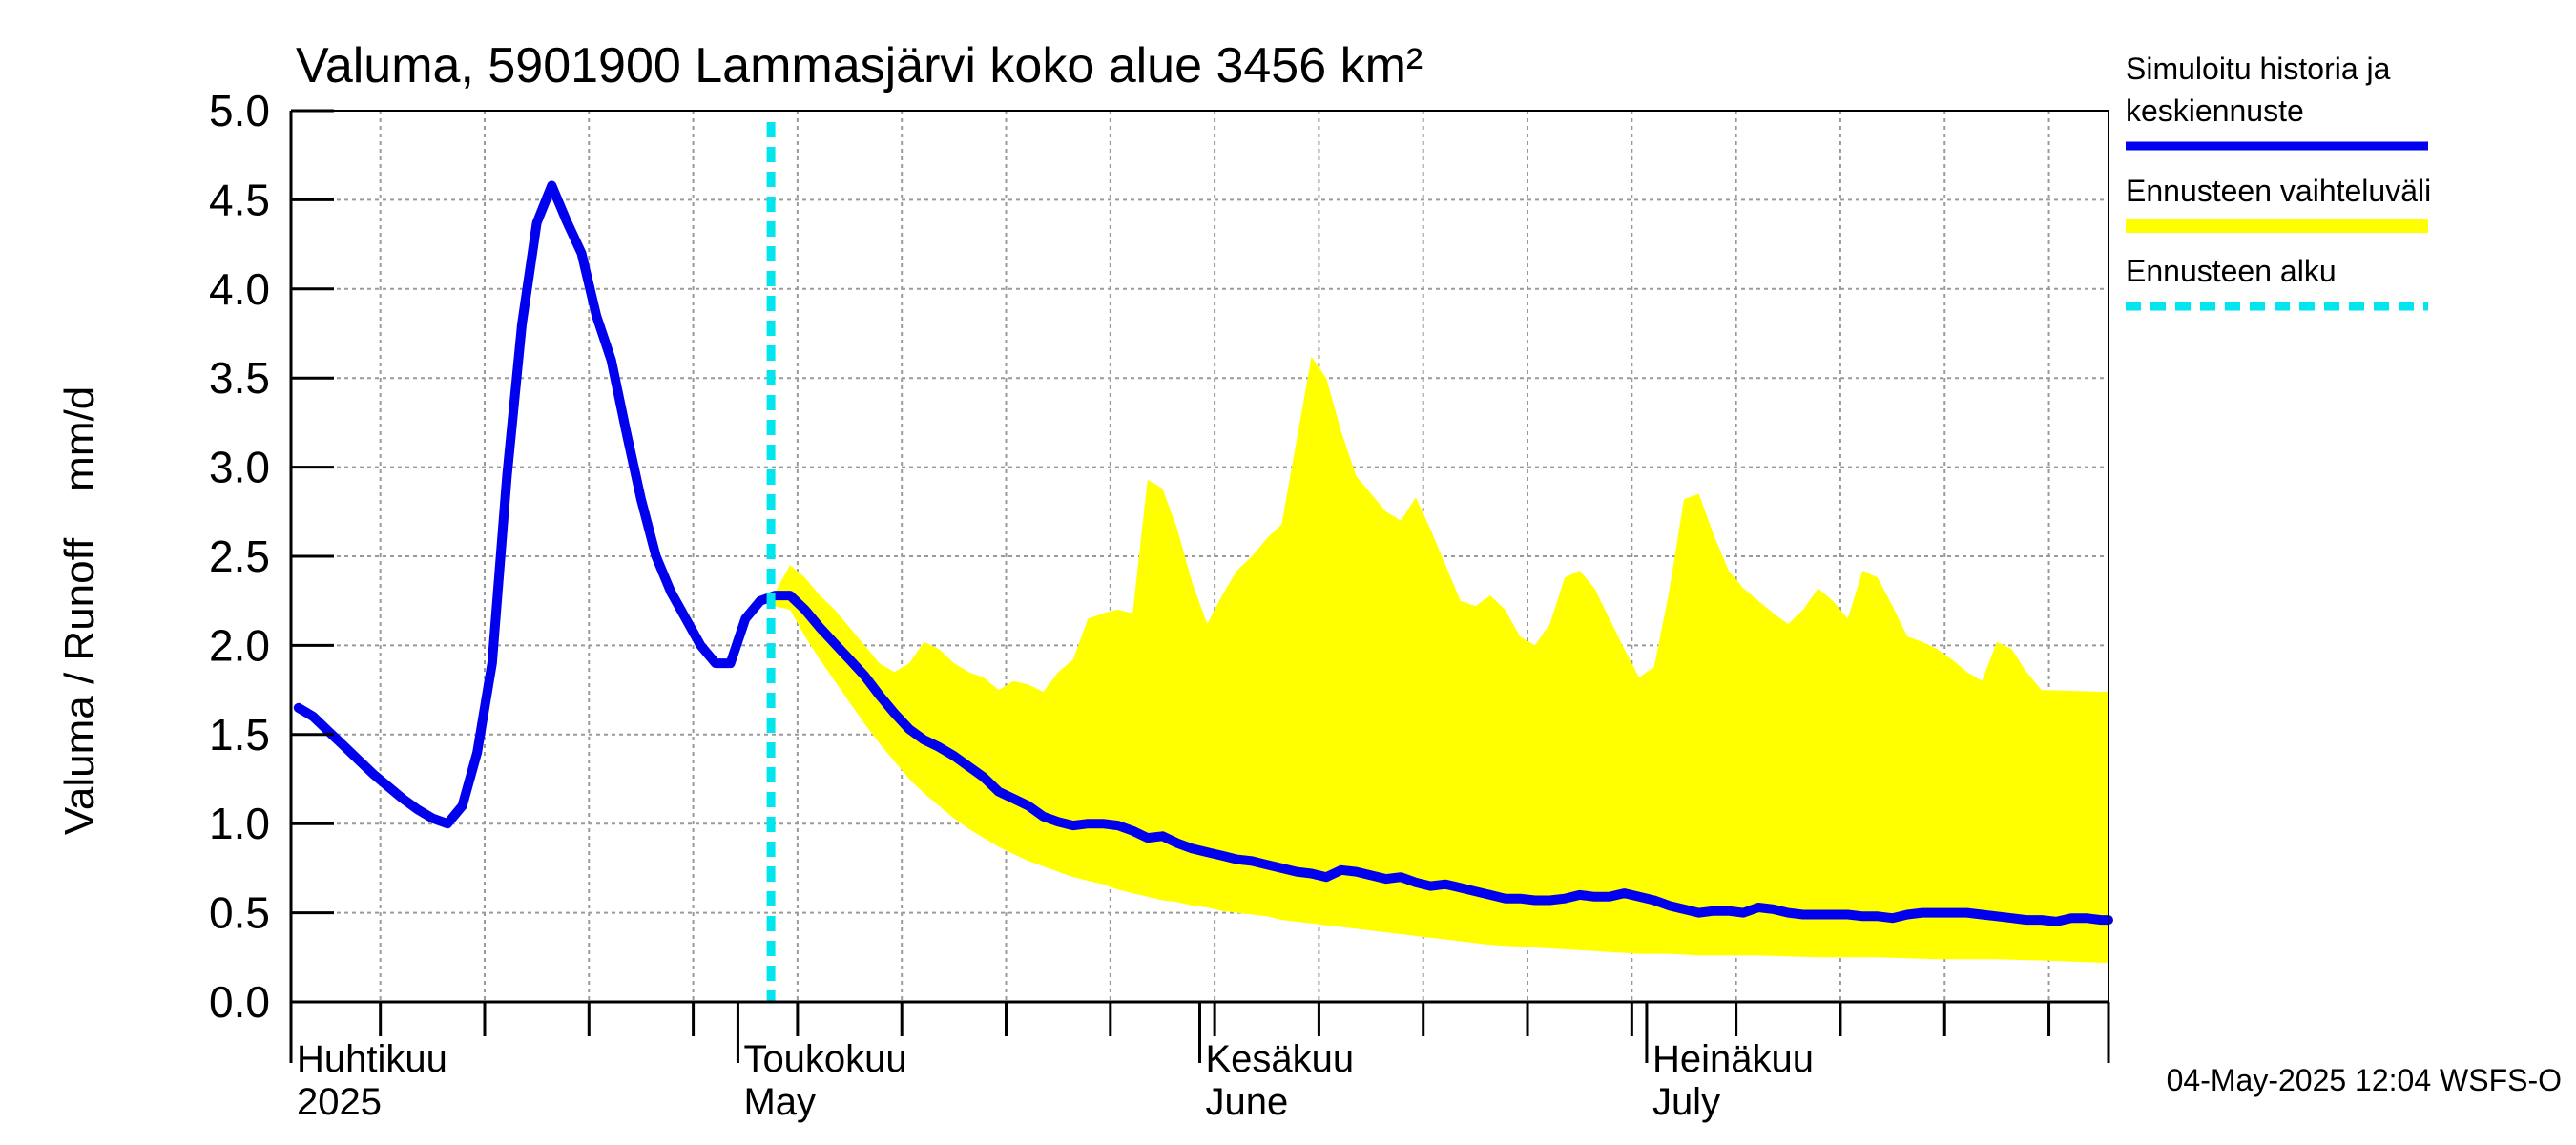 This screenshot has width=2576, height=1145. I want to click on legend-label: Ennusteen vaihteluväli, so click(2278, 191).